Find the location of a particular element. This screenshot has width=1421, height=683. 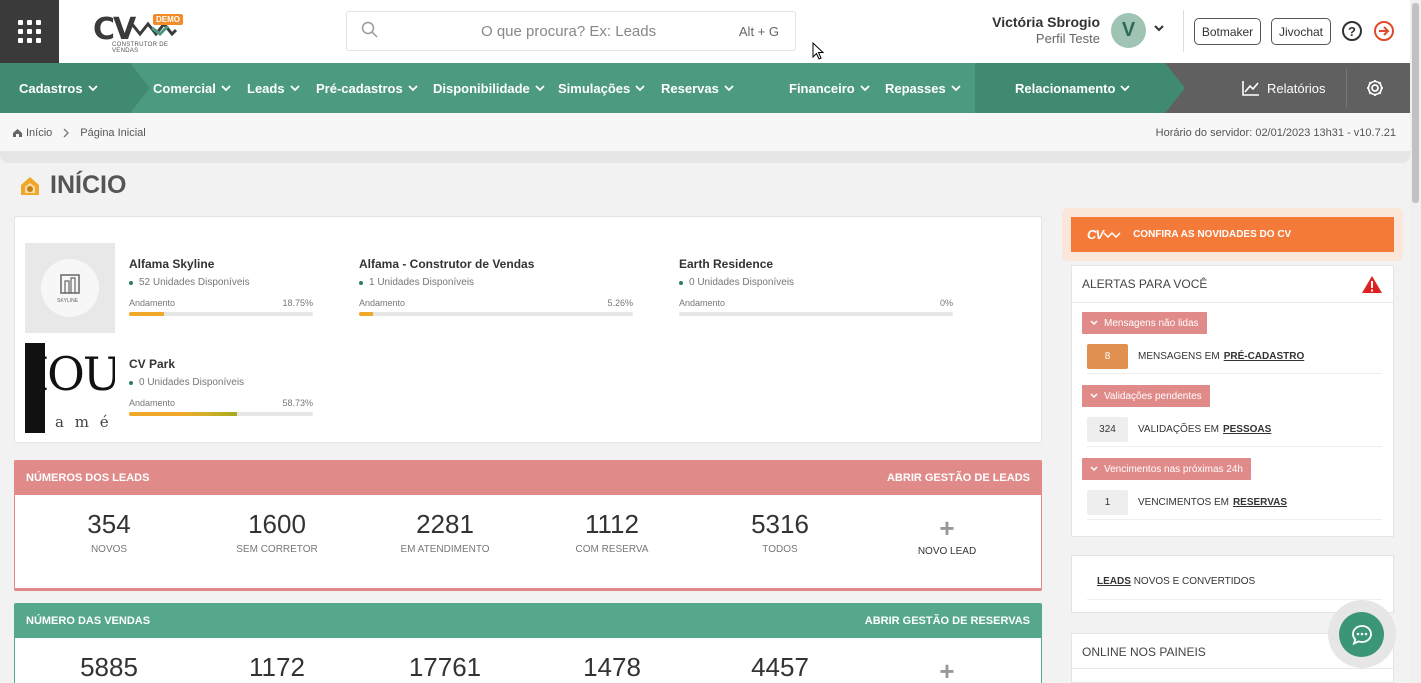

units-text: 52 Unidades Disponíveis is located at coordinates (194, 282).